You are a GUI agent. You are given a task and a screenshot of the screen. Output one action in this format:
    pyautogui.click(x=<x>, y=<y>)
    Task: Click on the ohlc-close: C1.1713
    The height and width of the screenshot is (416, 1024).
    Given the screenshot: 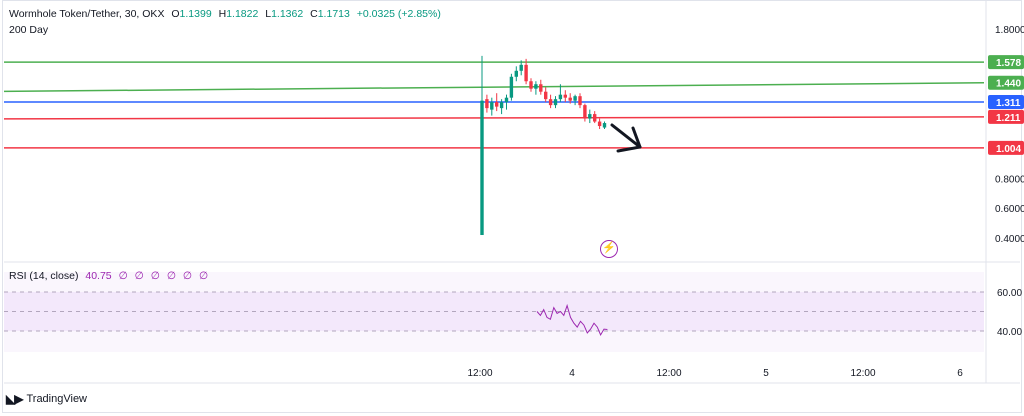 What is the action you would take?
    pyautogui.click(x=330, y=14)
    